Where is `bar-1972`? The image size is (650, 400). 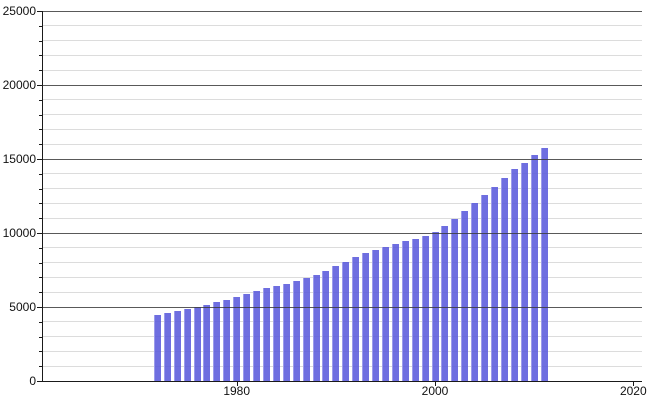 bar-1972 is located at coordinates (157, 348).